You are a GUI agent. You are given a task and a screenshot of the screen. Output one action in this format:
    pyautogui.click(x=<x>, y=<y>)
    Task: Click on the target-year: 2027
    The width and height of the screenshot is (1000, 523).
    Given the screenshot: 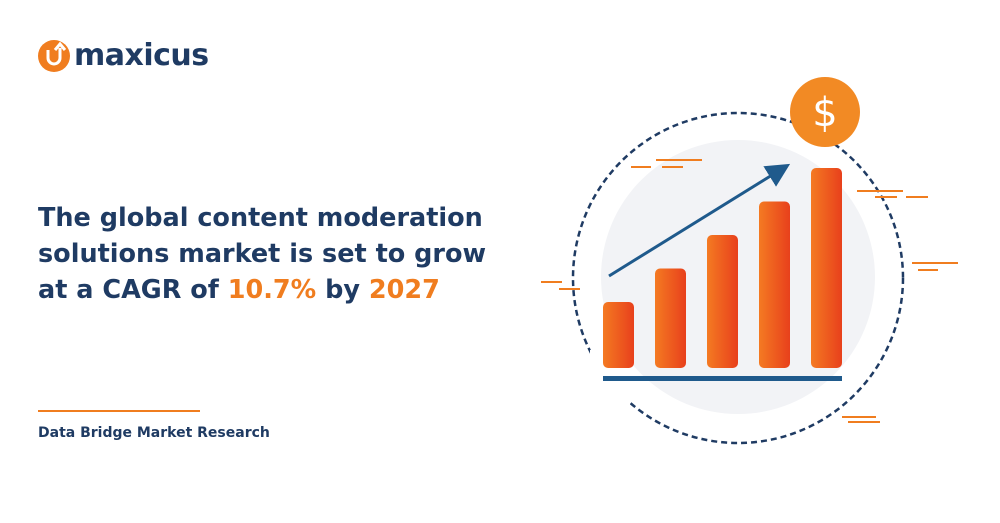 What is the action you would take?
    pyautogui.click(x=404, y=290)
    